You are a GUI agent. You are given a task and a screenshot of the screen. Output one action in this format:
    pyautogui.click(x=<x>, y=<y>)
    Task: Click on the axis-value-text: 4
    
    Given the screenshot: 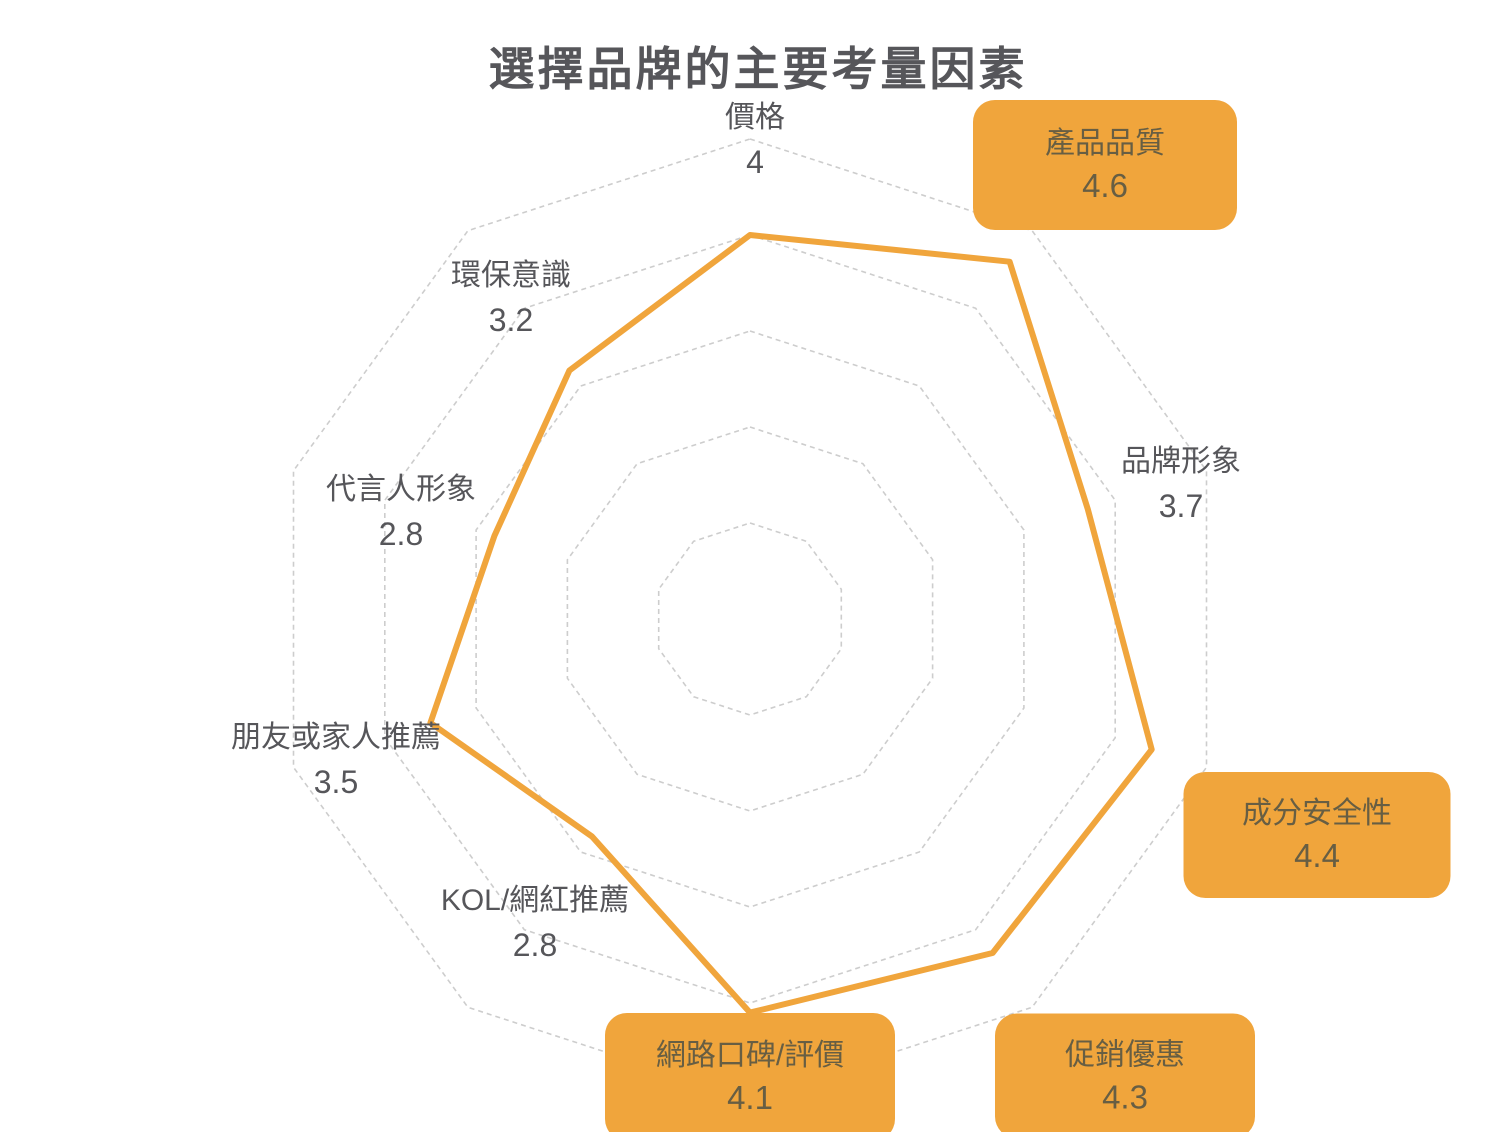 What is the action you would take?
    pyautogui.click(x=755, y=162)
    